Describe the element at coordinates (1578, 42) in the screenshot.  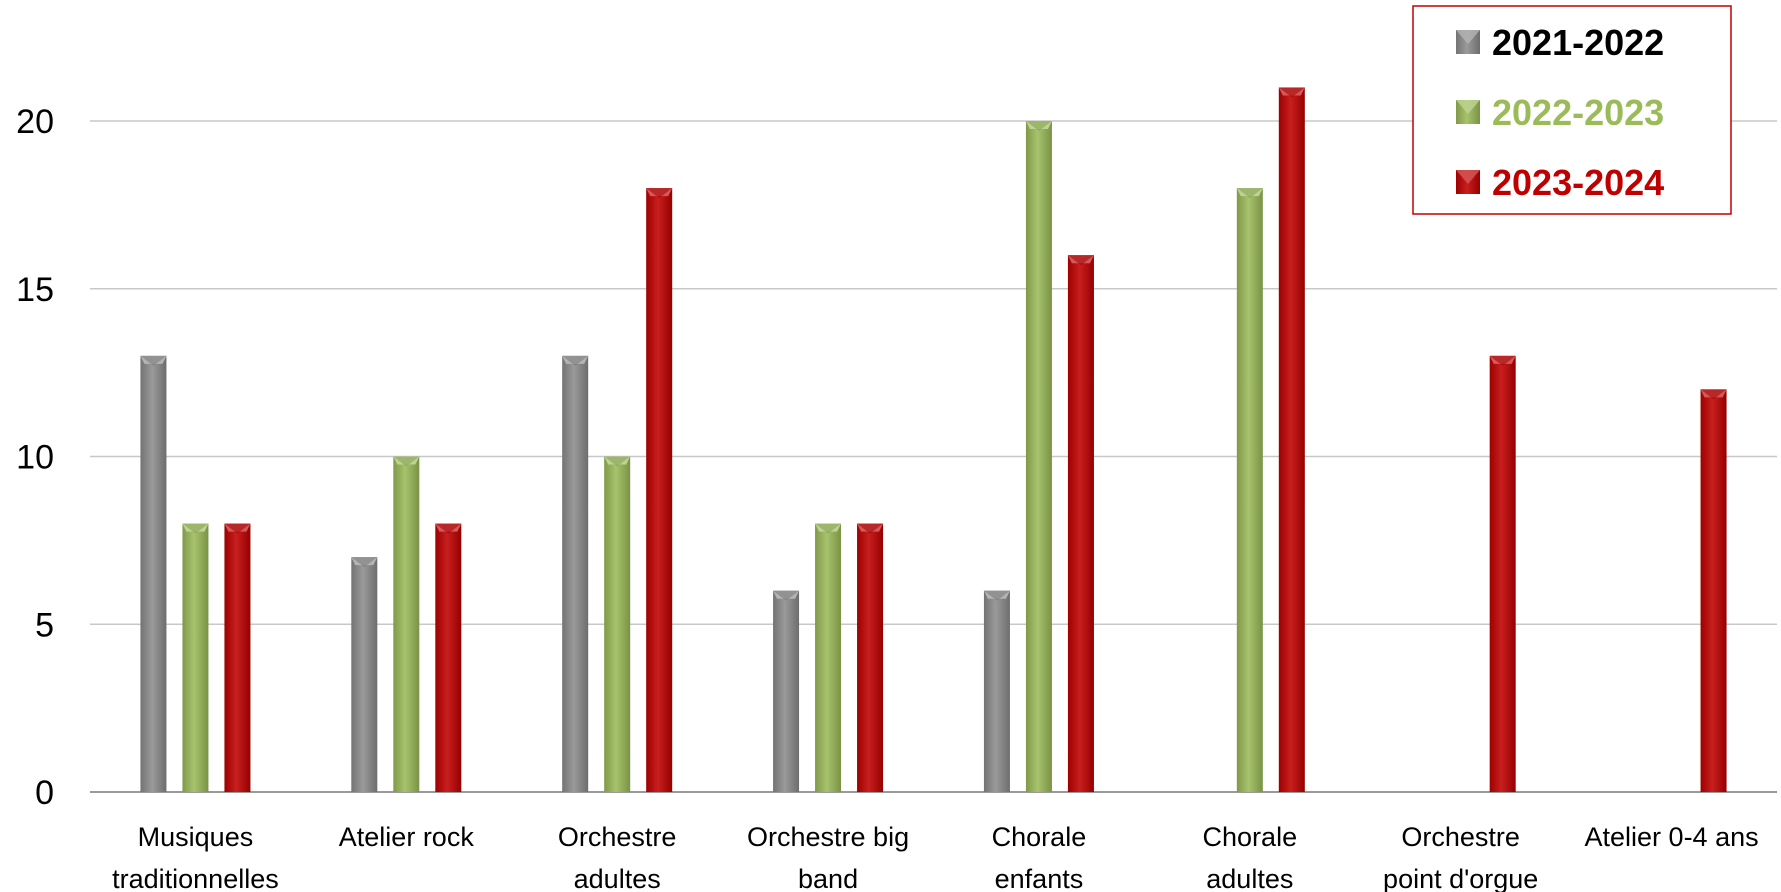
I see `legend-label: 2021-2022` at that location.